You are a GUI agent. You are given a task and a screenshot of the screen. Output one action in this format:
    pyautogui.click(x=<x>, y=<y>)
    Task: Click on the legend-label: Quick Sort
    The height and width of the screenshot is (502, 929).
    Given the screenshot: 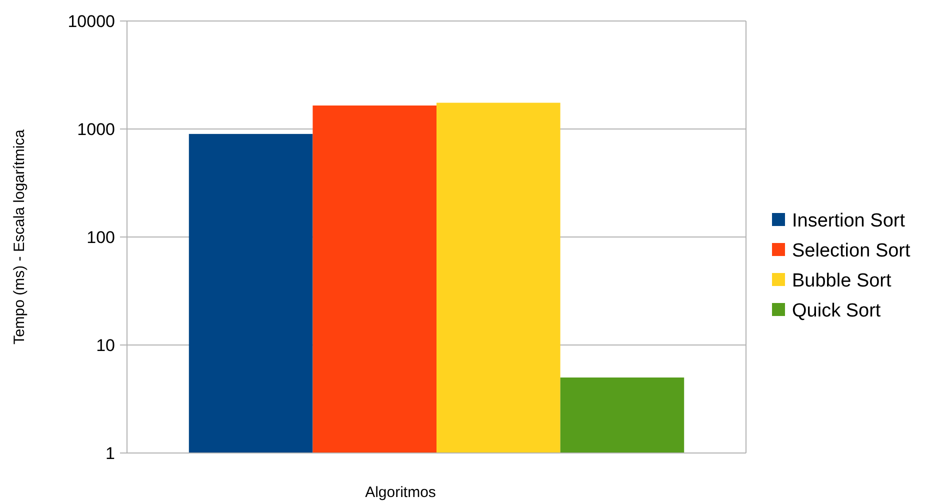 What is the action you would take?
    pyautogui.click(x=837, y=311)
    